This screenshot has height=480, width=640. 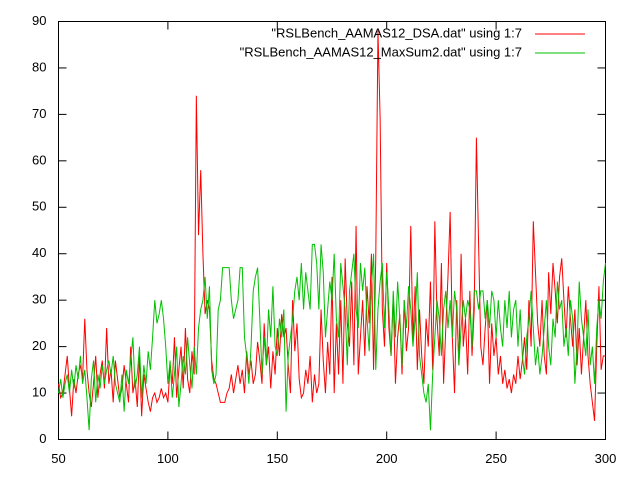 I want to click on y-tick-label: 20, so click(x=39, y=345).